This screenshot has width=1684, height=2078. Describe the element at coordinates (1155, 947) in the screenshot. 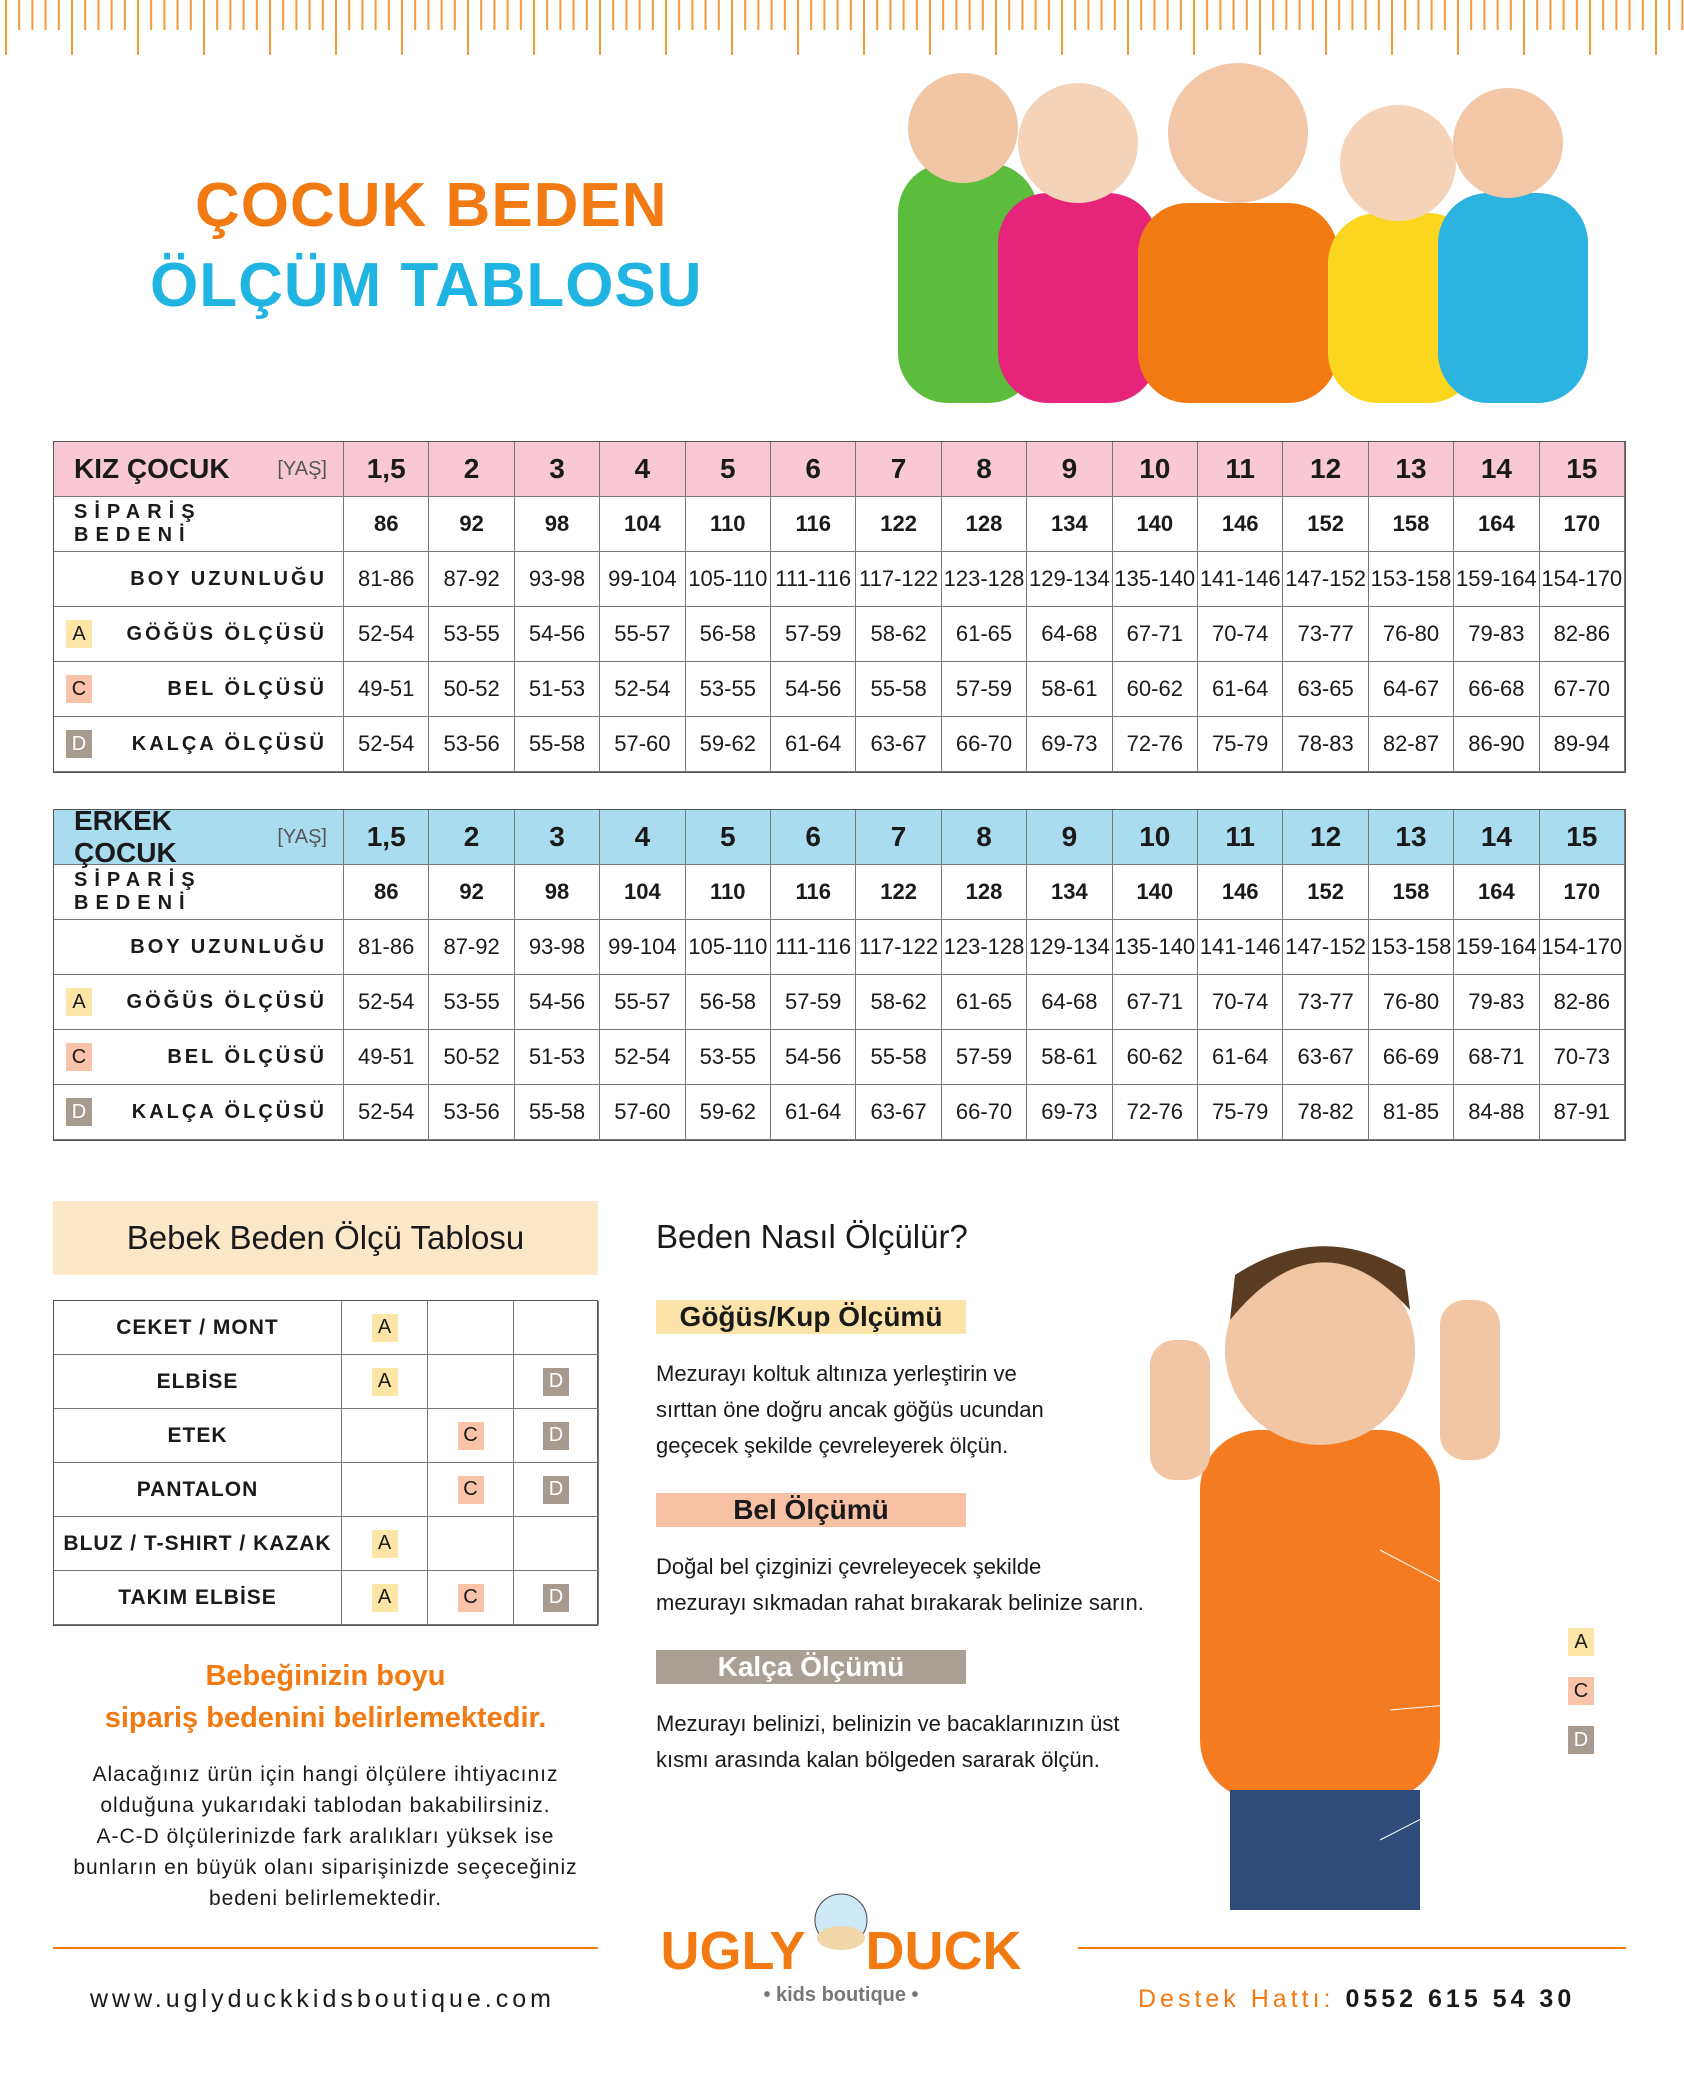

I see `cell: 135-140` at that location.